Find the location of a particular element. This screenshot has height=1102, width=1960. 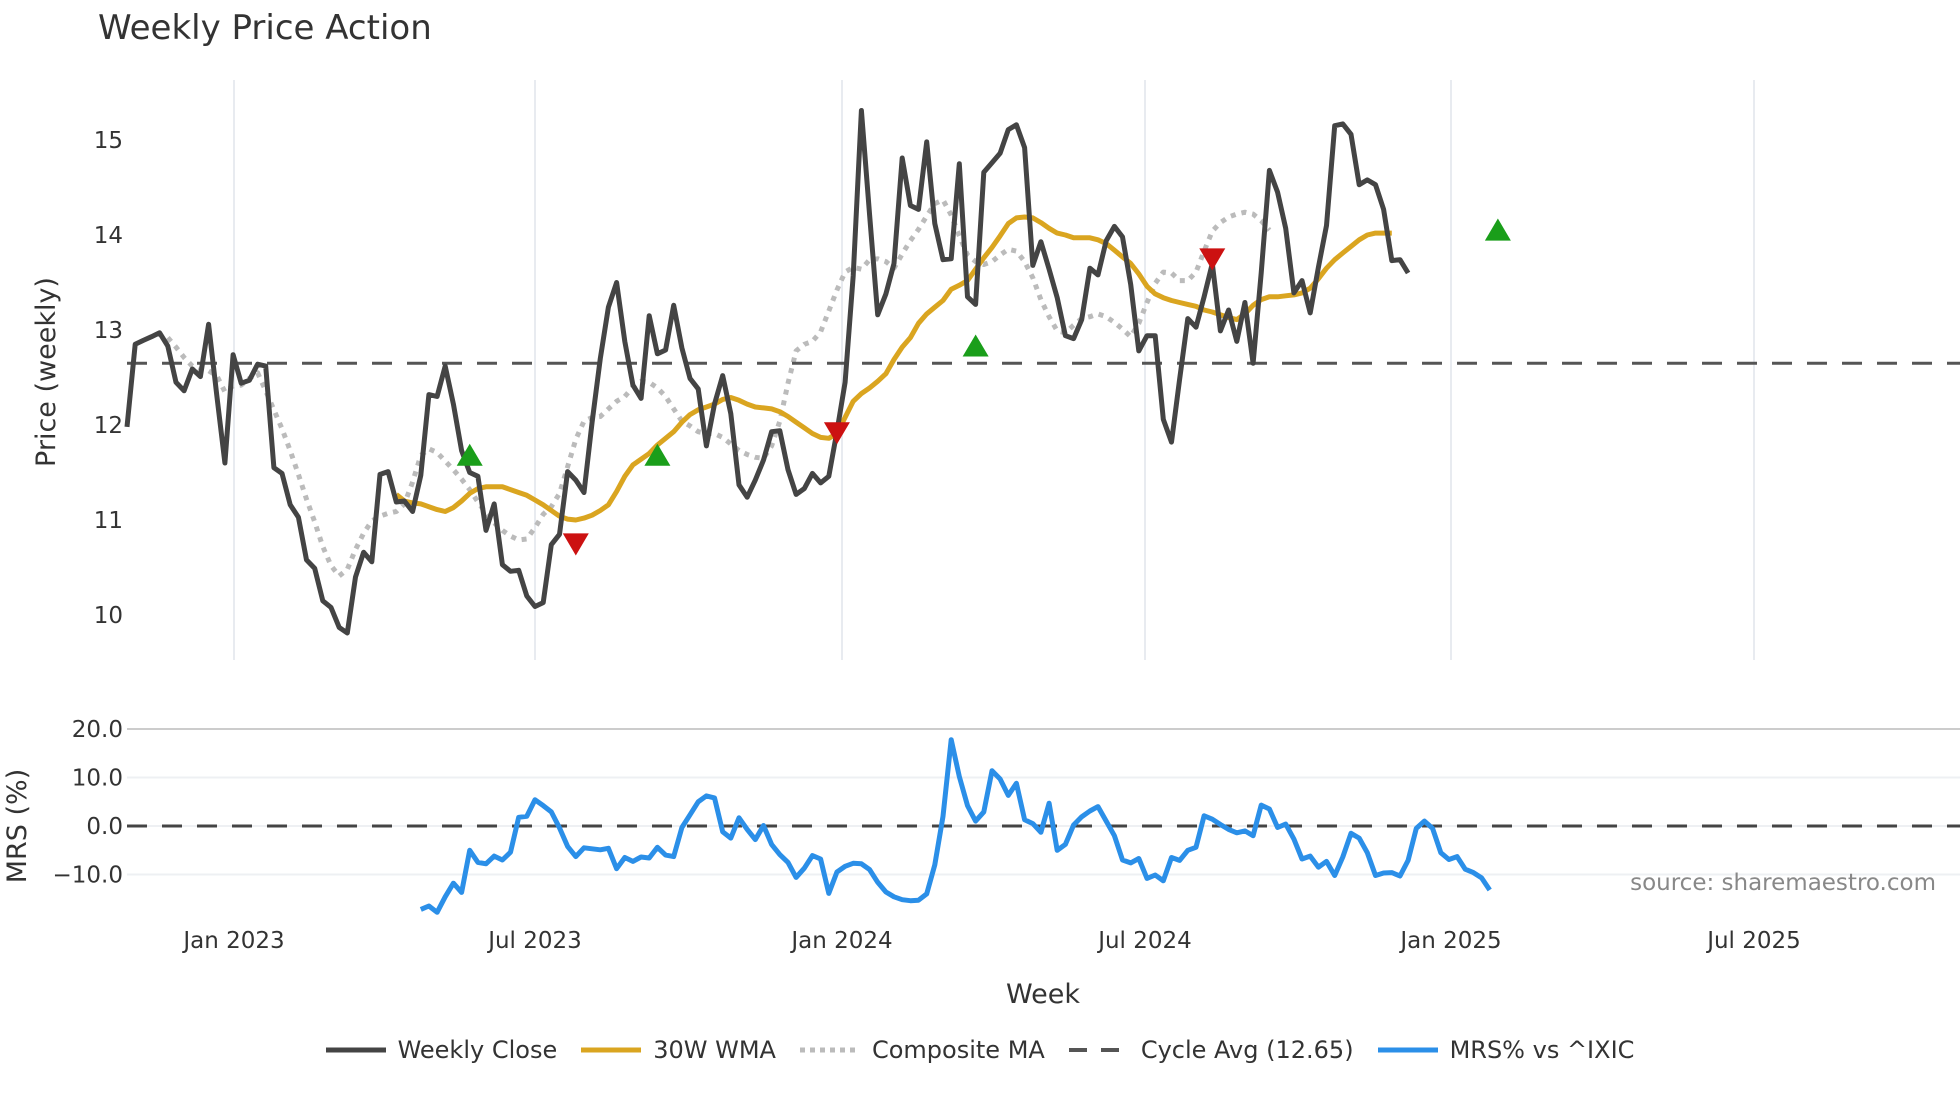

legend-label: Composite MA is located at coordinates (958, 1050).